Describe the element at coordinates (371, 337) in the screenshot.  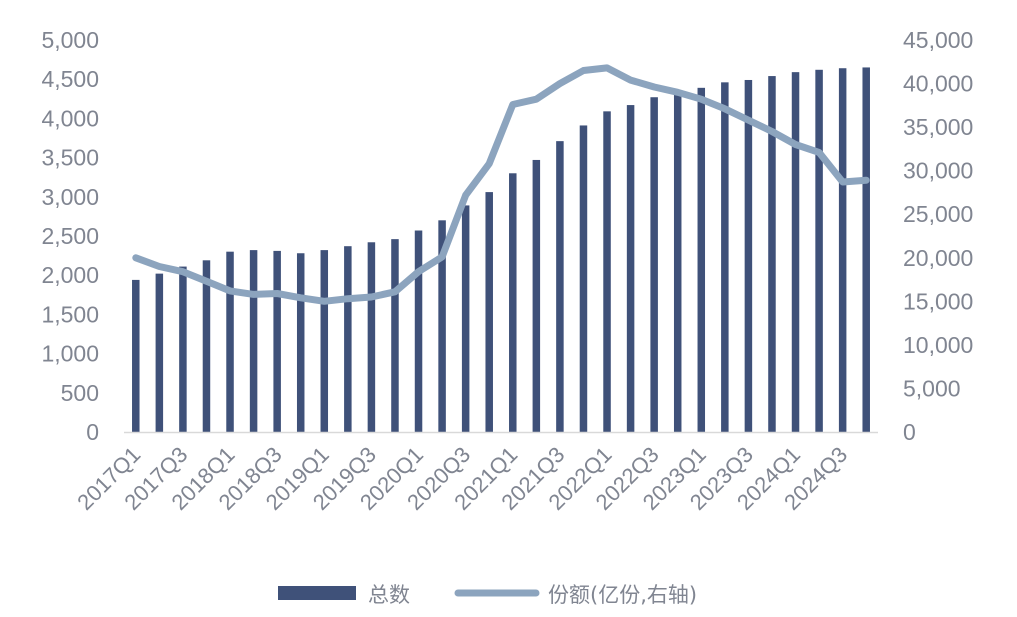
I see `bar-2019Q3` at that location.